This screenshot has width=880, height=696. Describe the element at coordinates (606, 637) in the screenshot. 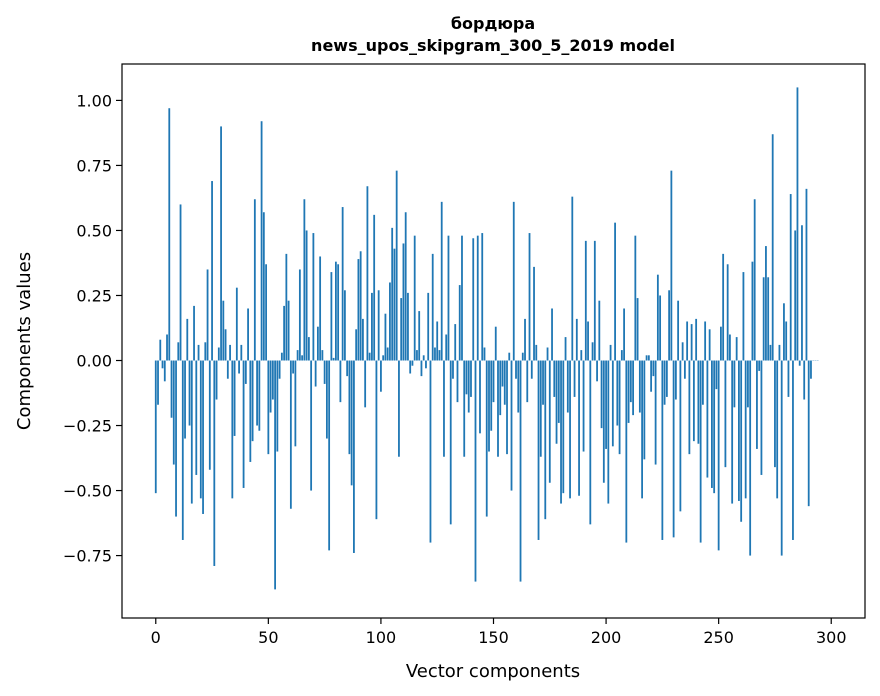

I see `x-tick-label: 200` at that location.